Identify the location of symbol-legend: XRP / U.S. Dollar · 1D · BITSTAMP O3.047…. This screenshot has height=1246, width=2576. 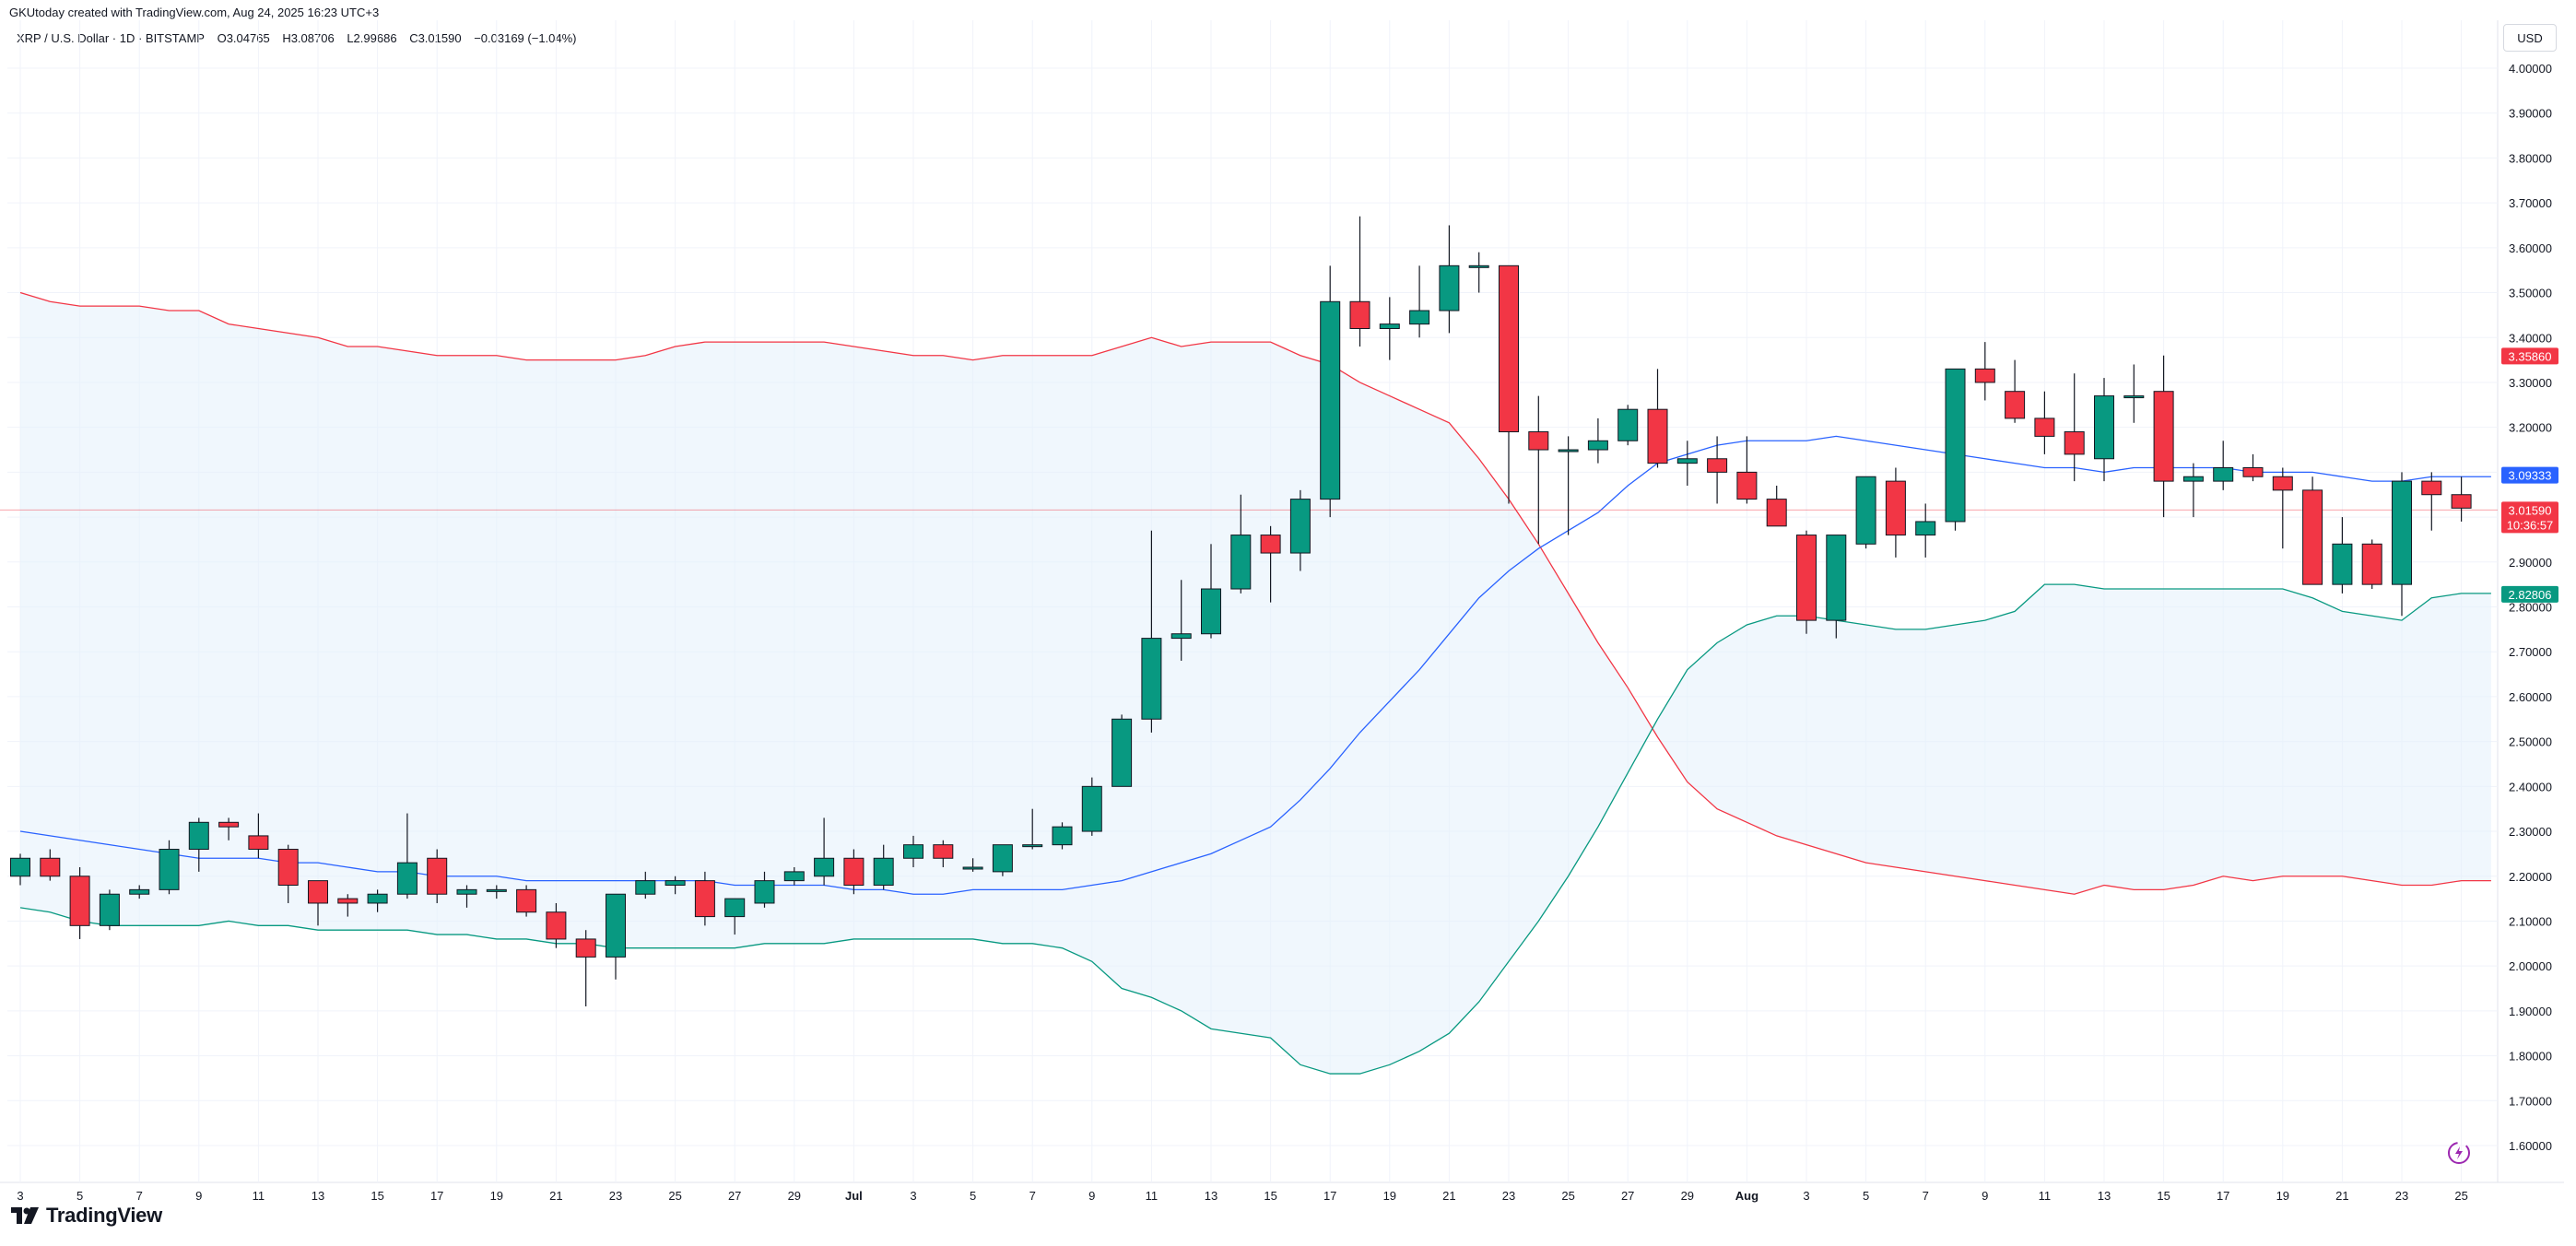
(301, 38).